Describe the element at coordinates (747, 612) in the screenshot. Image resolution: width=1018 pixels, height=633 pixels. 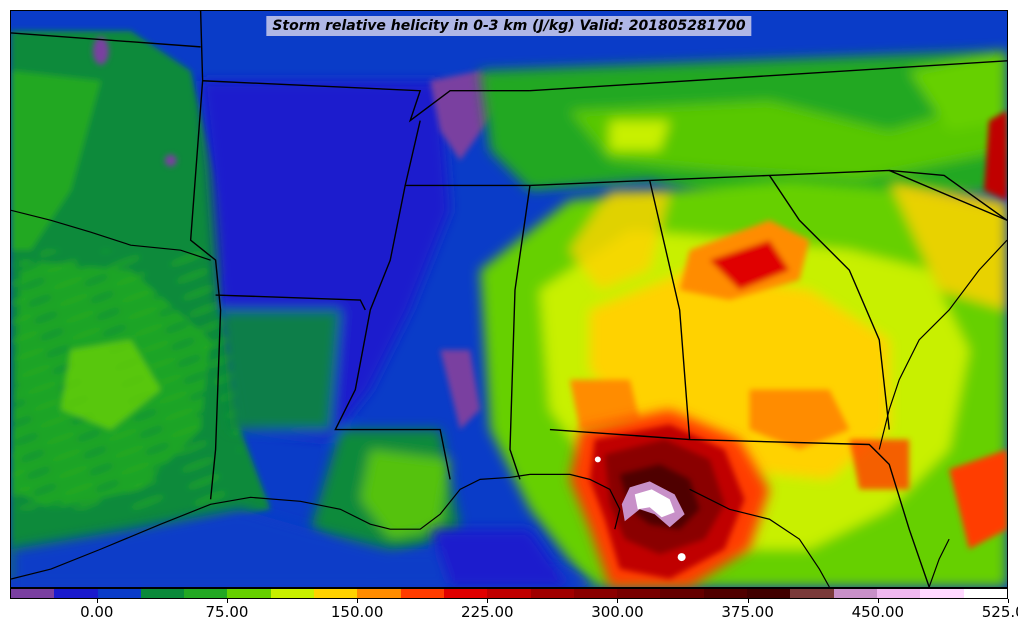
I see `colorbar-tick-label: 375.00` at that location.